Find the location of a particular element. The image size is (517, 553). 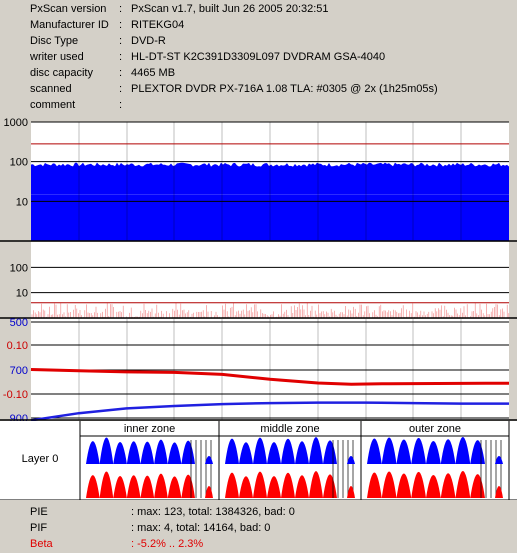

zone-name: inner zone is located at coordinates (149, 429).